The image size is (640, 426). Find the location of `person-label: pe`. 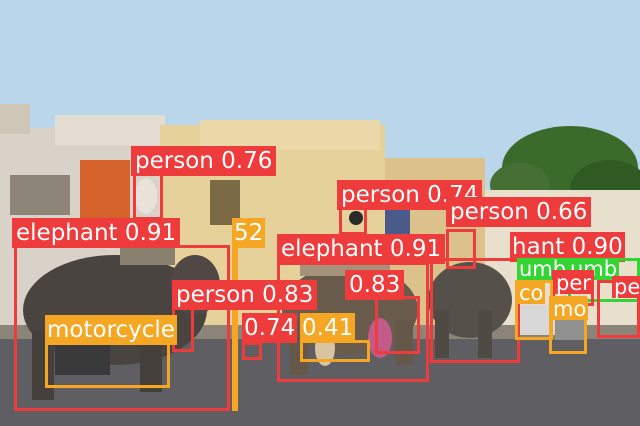

person-label: pe is located at coordinates (626, 287).